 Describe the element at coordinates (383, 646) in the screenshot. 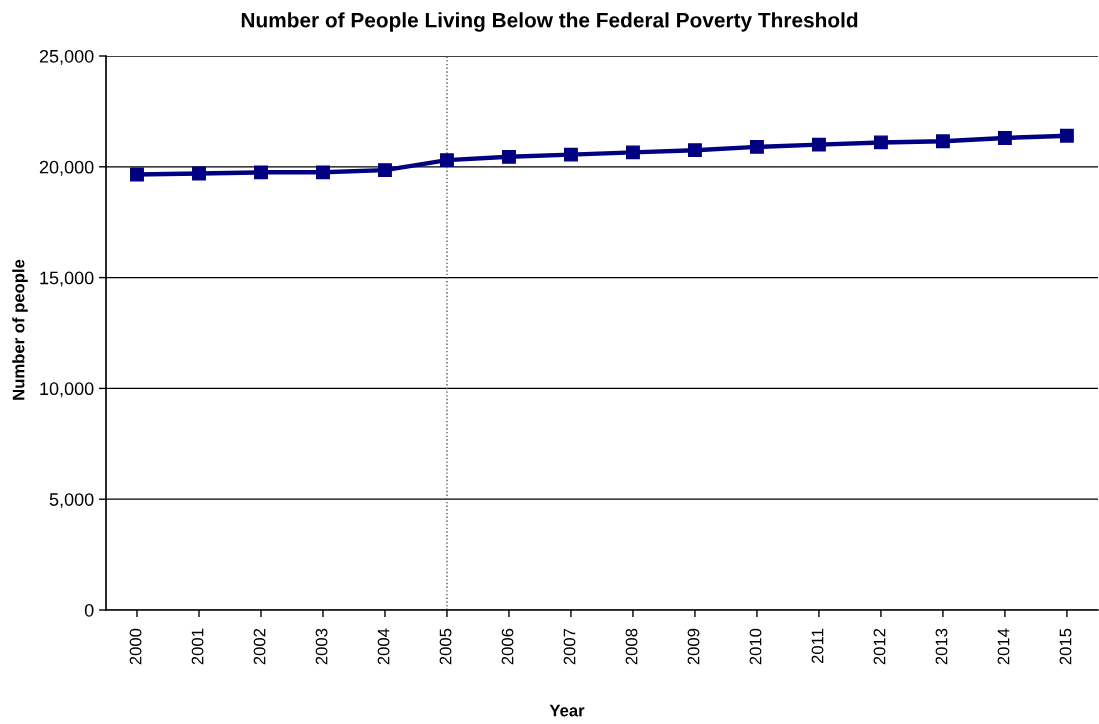

I see `x-tick-label: 2004` at that location.